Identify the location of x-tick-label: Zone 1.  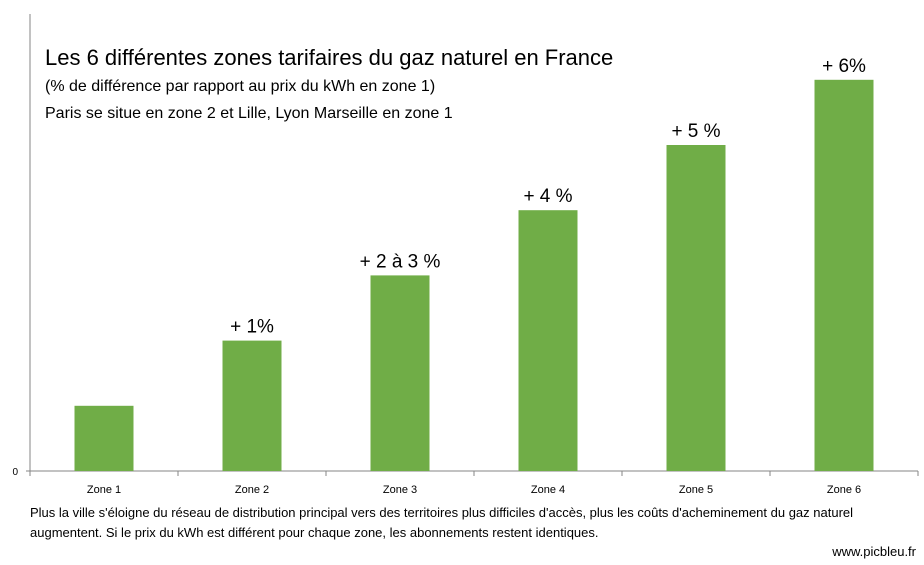
(104, 490).